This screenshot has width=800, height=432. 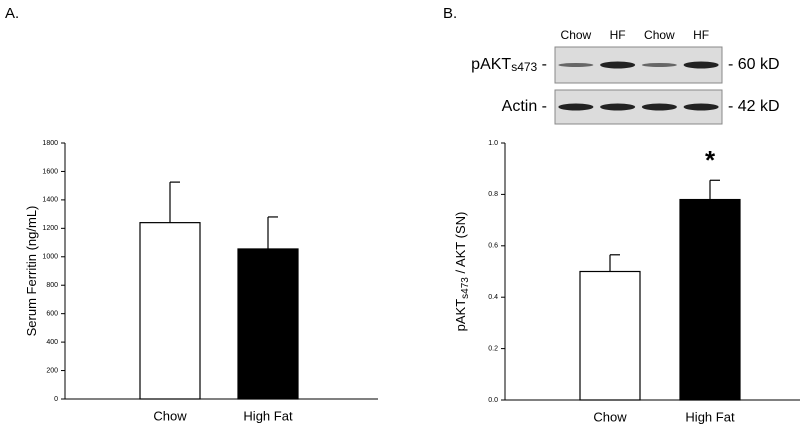 What do you see at coordinates (50, 257) in the screenshot?
I see `y-tick-label: 1000` at bounding box center [50, 257].